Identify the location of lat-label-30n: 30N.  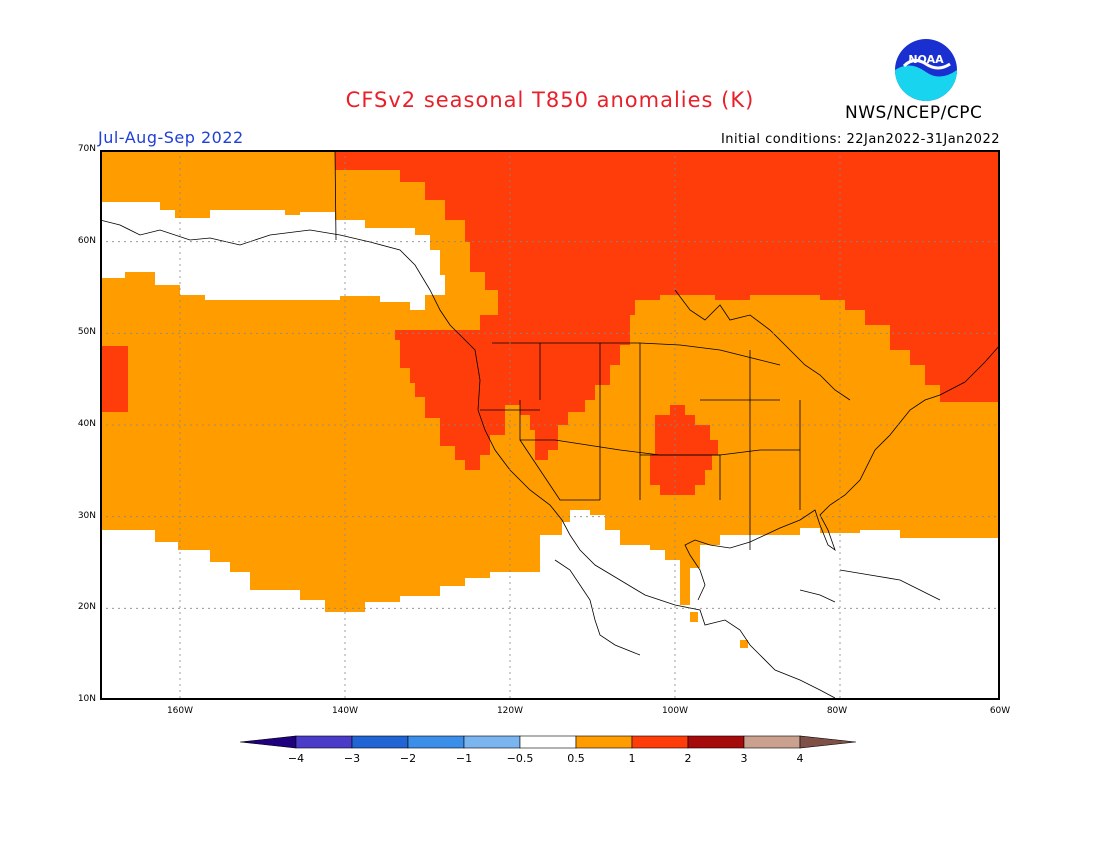
(86, 516).